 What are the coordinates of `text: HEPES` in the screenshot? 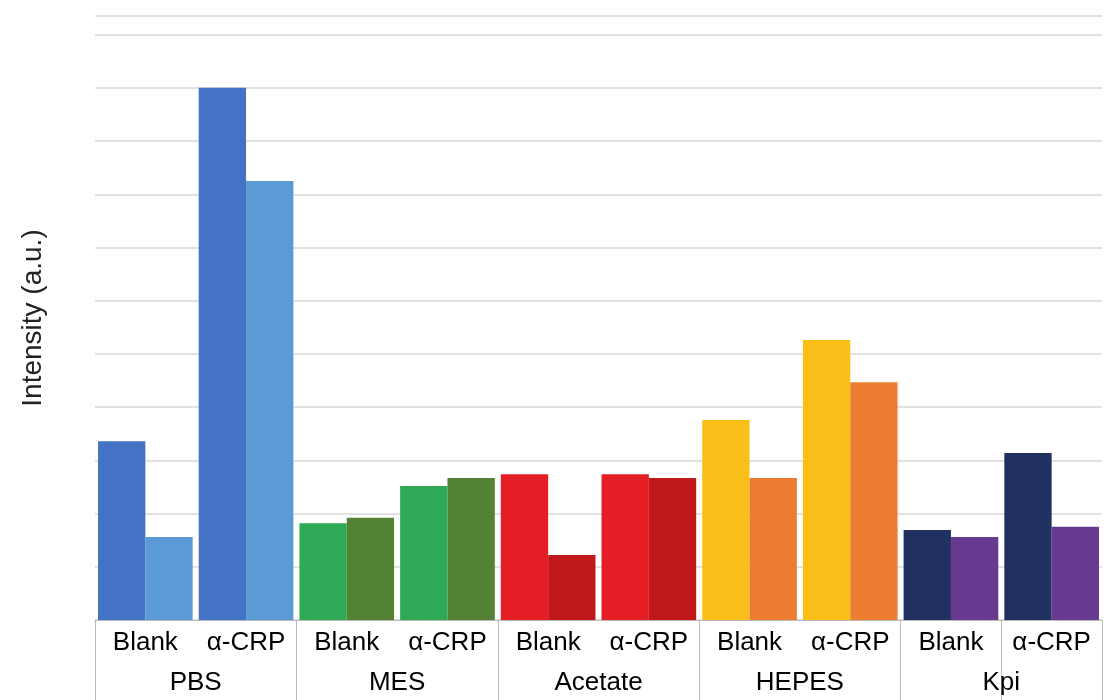 It's located at (799, 681).